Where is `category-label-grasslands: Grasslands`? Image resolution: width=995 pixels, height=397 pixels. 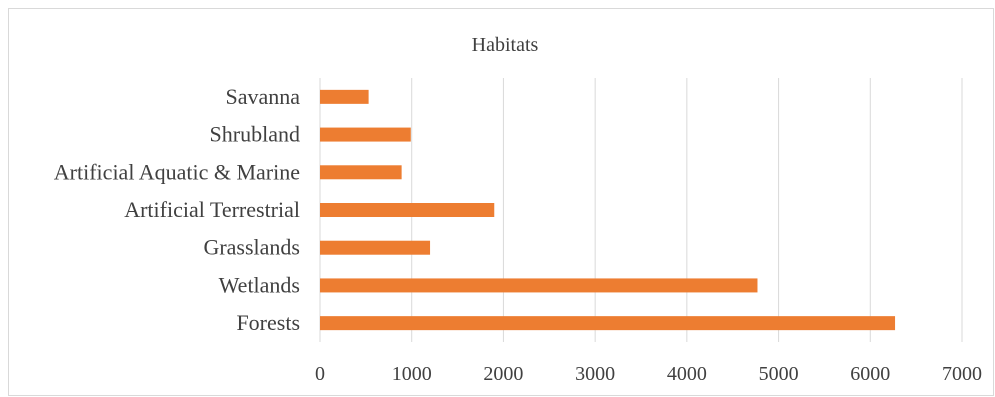
category-label-grasslands: Grasslands is located at coordinates (251, 247).